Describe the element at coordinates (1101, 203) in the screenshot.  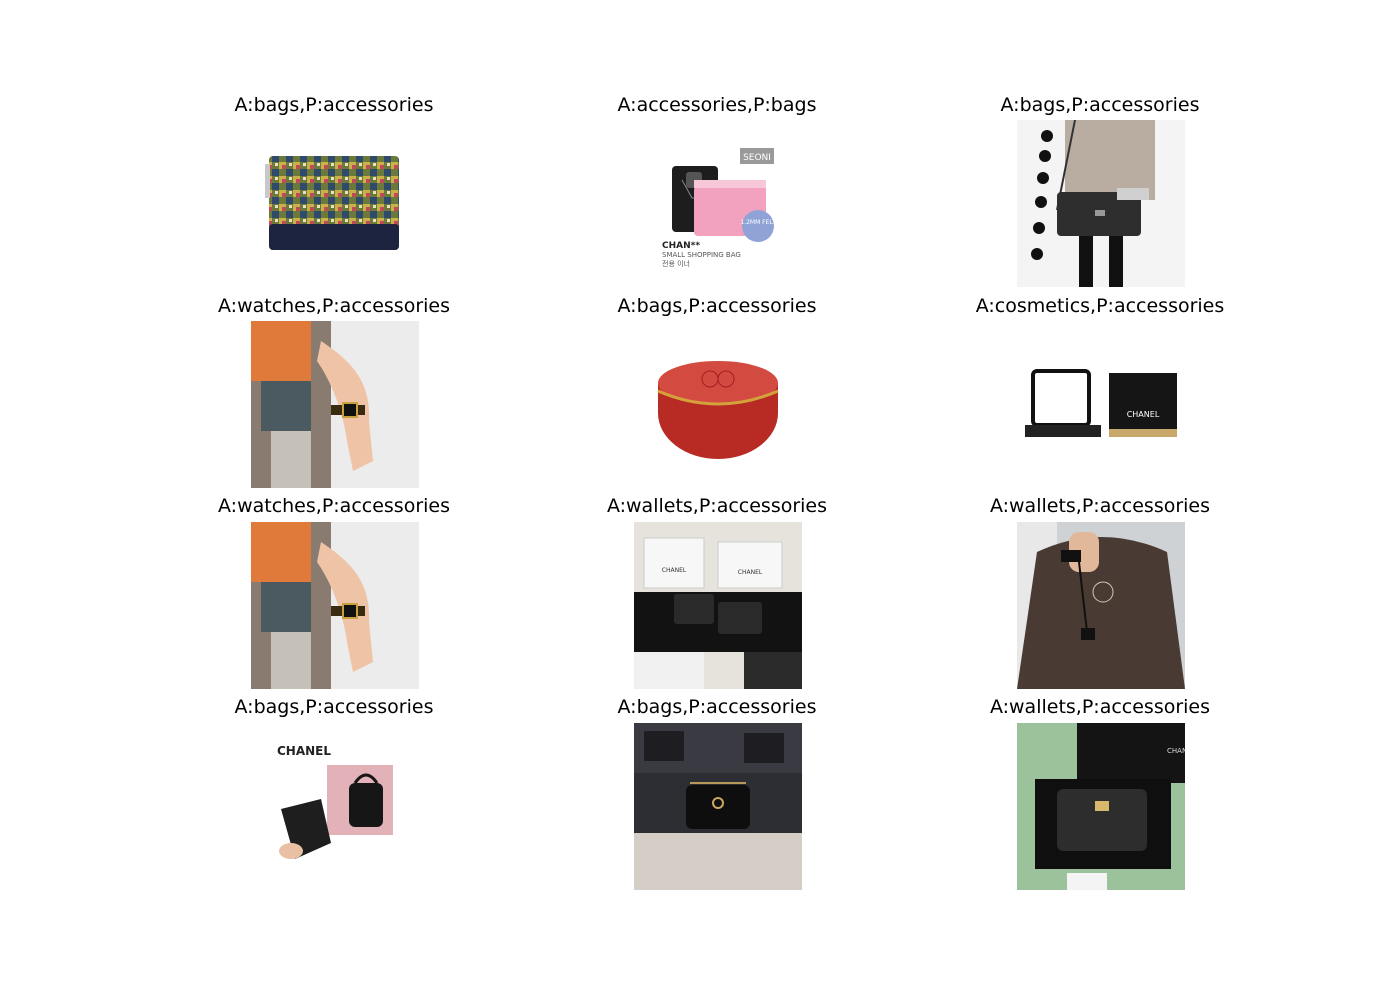
I see `worn-flap-bag-image` at that location.